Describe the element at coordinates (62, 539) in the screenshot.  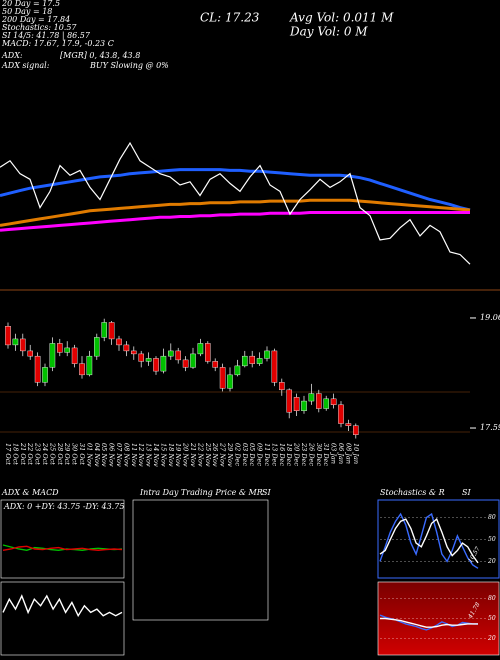
I see `adx-panel` at that location.